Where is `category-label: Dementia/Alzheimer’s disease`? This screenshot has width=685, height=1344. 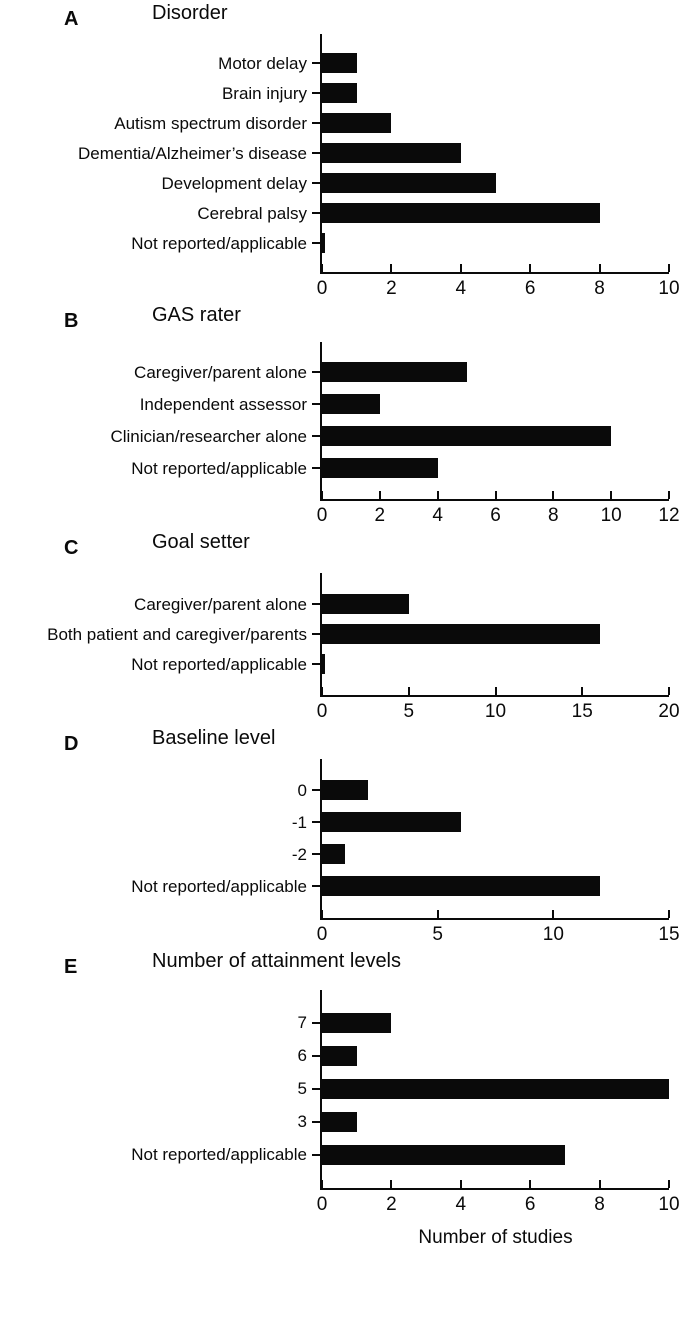 category-label: Dementia/Alzheimer’s disease is located at coordinates (192, 153).